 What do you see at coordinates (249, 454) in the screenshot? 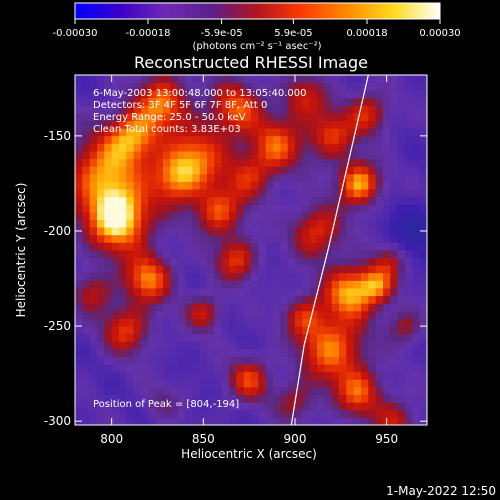
I see `x-axis-label: Heliocentric X (arcsec)` at bounding box center [249, 454].